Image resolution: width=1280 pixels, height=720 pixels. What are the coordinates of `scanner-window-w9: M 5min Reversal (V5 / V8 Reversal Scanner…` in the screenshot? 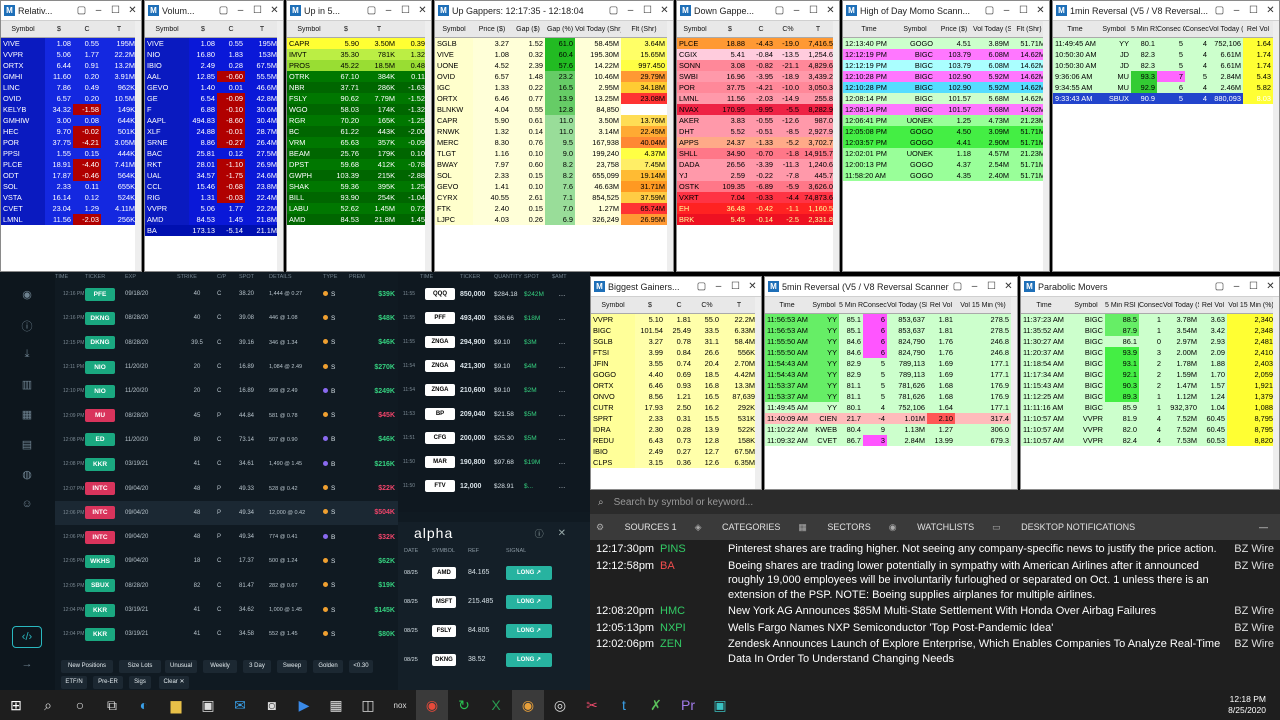 It's located at (891, 383).